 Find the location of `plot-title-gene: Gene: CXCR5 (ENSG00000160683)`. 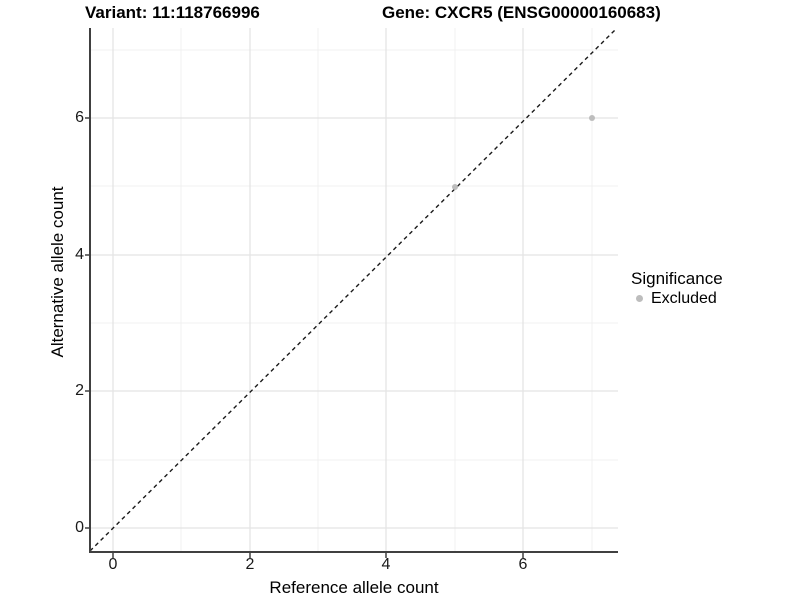

plot-title-gene: Gene: CXCR5 (ENSG00000160683) is located at coordinates (521, 12).